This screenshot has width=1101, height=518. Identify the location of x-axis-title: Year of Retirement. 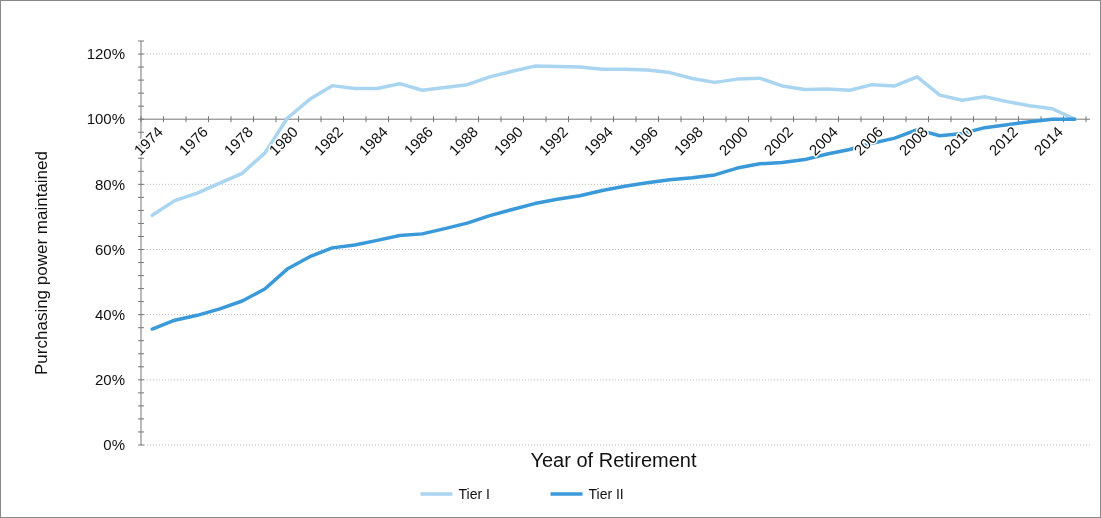
(613, 460).